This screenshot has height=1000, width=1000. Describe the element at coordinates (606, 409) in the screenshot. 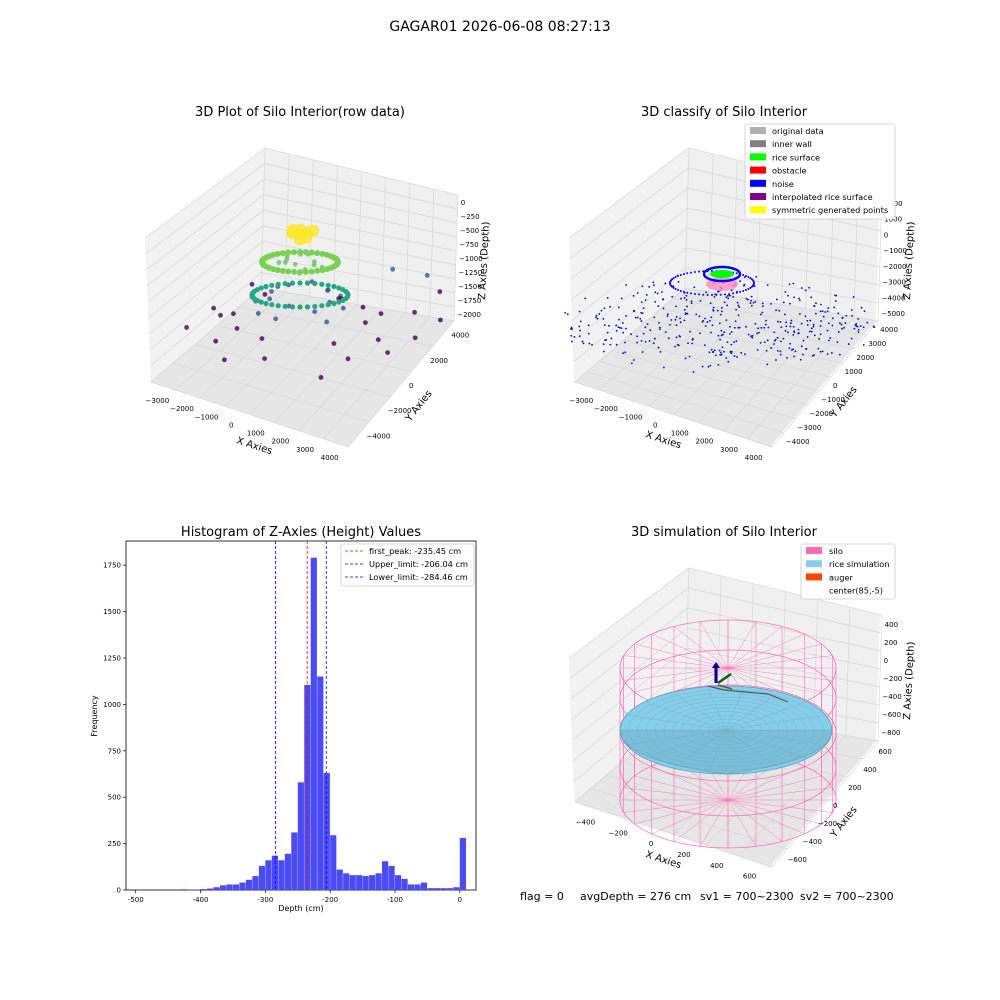

I see `x-tick-label: −2000` at that location.